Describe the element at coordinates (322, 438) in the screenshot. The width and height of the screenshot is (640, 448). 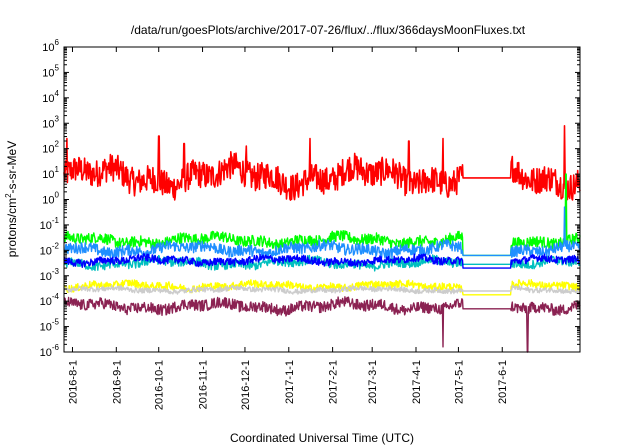
I see `x-axis-label: Coordinated Universal Time (UTC)` at that location.